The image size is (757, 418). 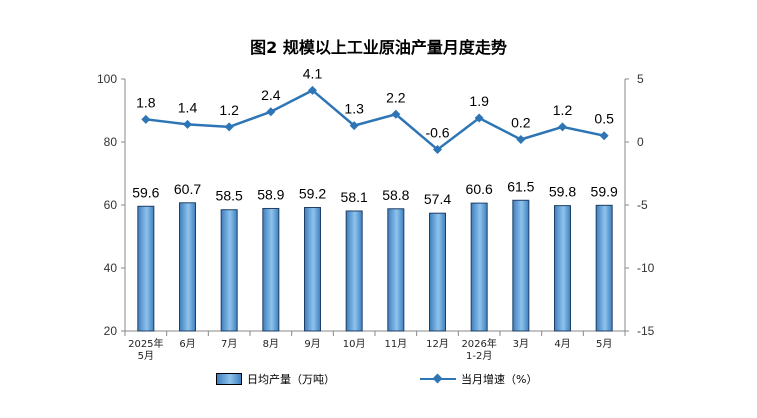 I want to click on x-axis-tick-label: 12月, so click(x=437, y=344).